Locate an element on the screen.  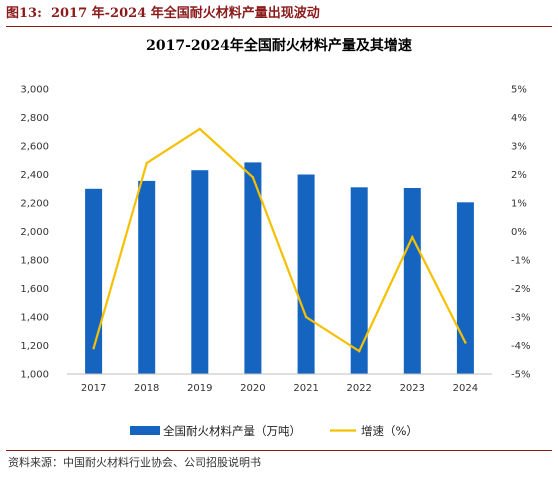
x-tick-label: 2017 is located at coordinates (93, 388).